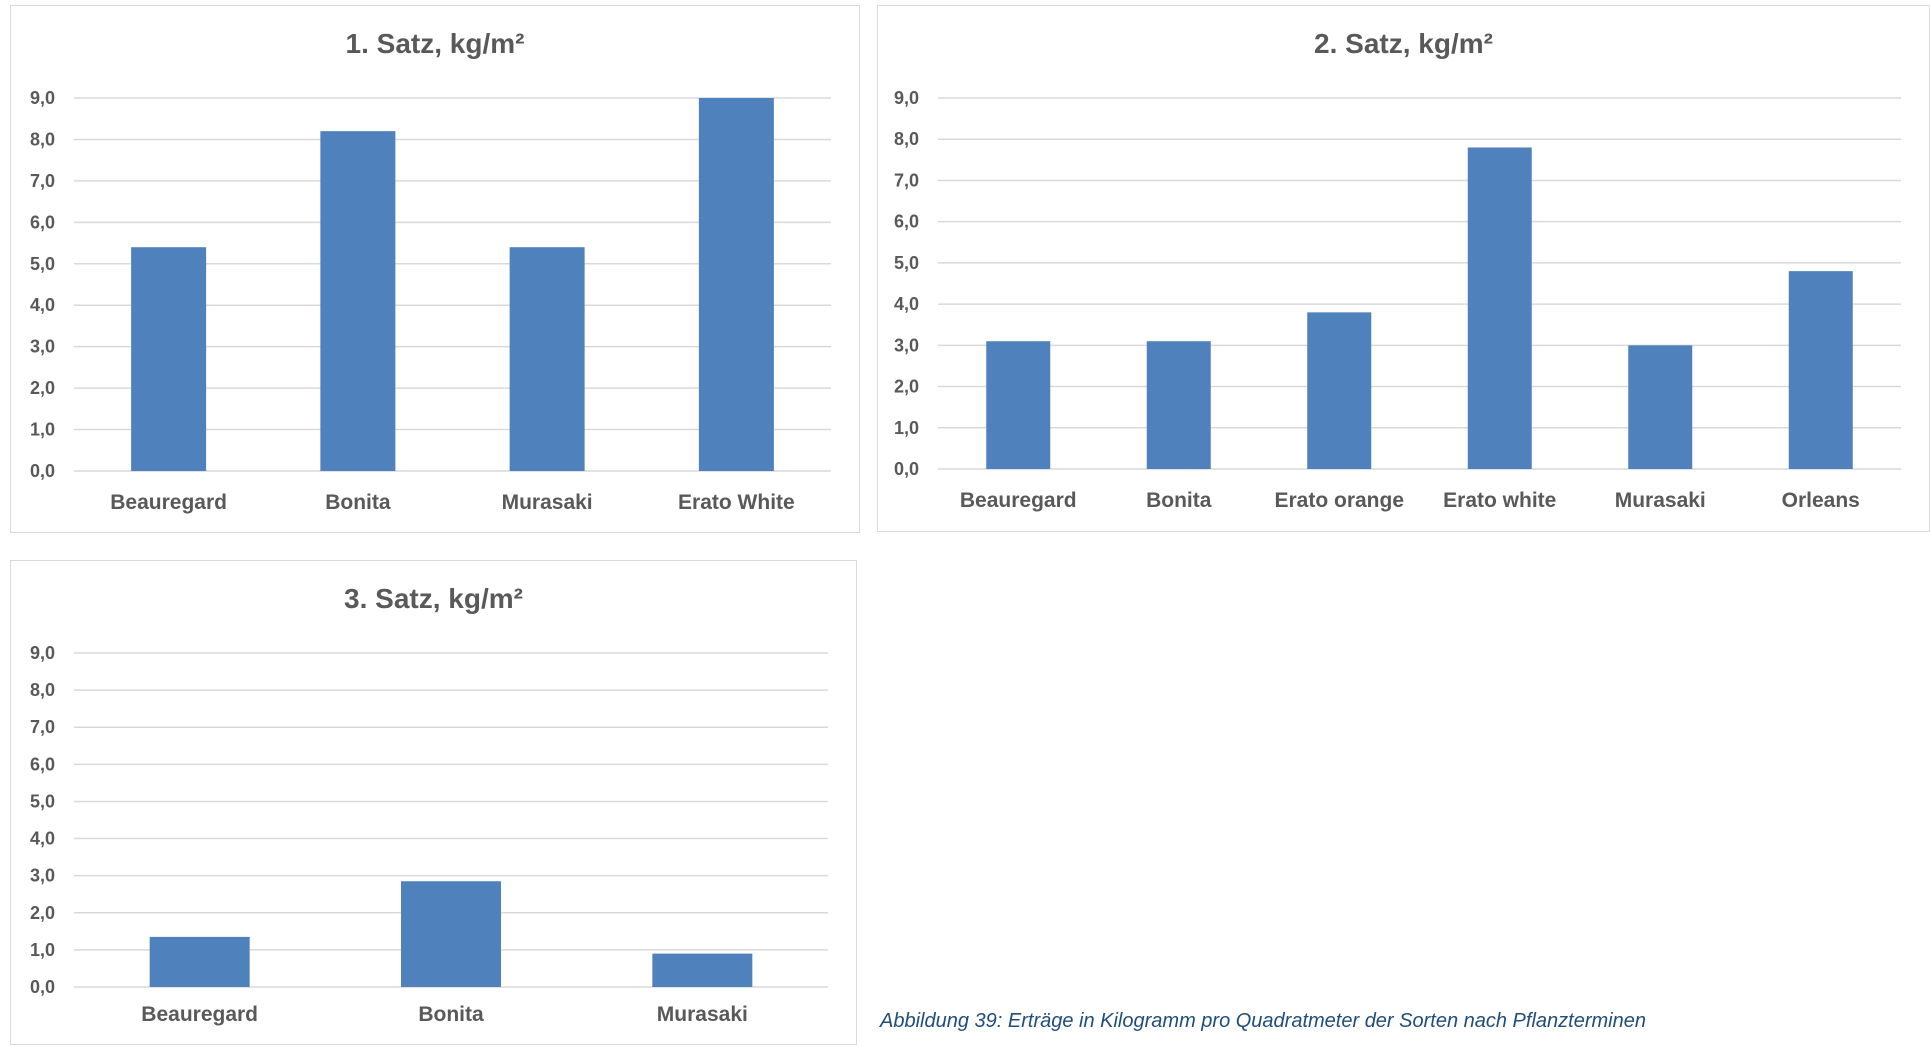 This screenshot has height=1046, width=1930. What do you see at coordinates (1339, 500) in the screenshot?
I see `category-label: Erato orange` at bounding box center [1339, 500].